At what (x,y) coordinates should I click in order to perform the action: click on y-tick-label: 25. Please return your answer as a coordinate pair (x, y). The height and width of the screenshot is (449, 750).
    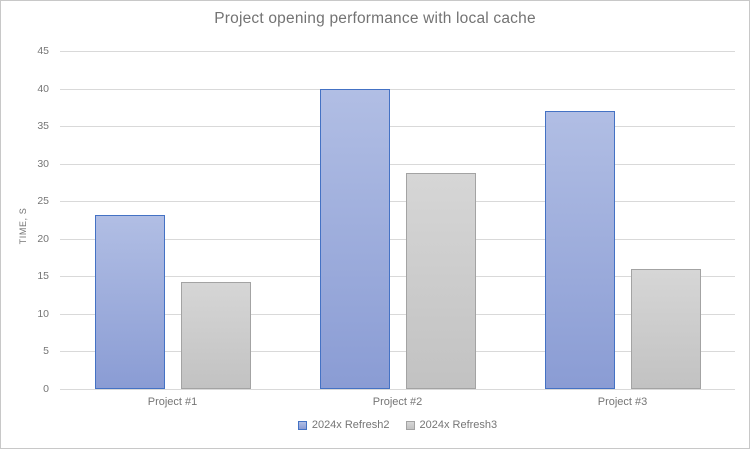
    Looking at the image, I should click on (43, 201).